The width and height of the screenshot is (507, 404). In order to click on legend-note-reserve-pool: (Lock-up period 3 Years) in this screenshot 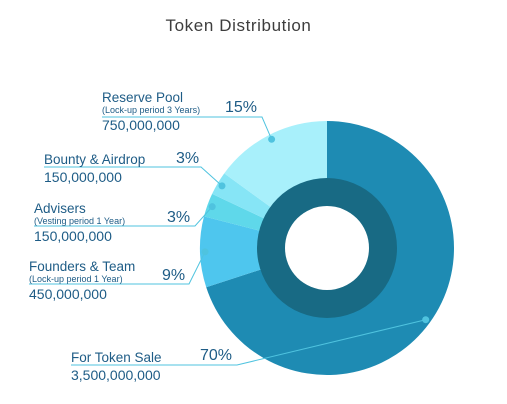, I will do `click(151, 110)`.